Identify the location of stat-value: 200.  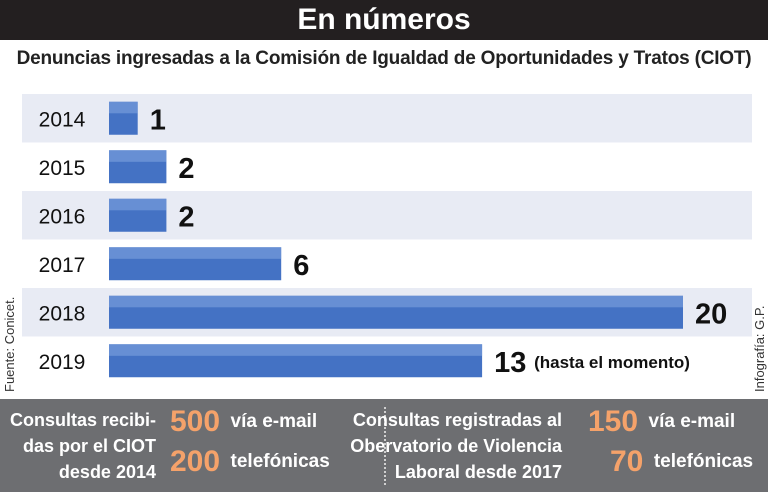
(195, 461).